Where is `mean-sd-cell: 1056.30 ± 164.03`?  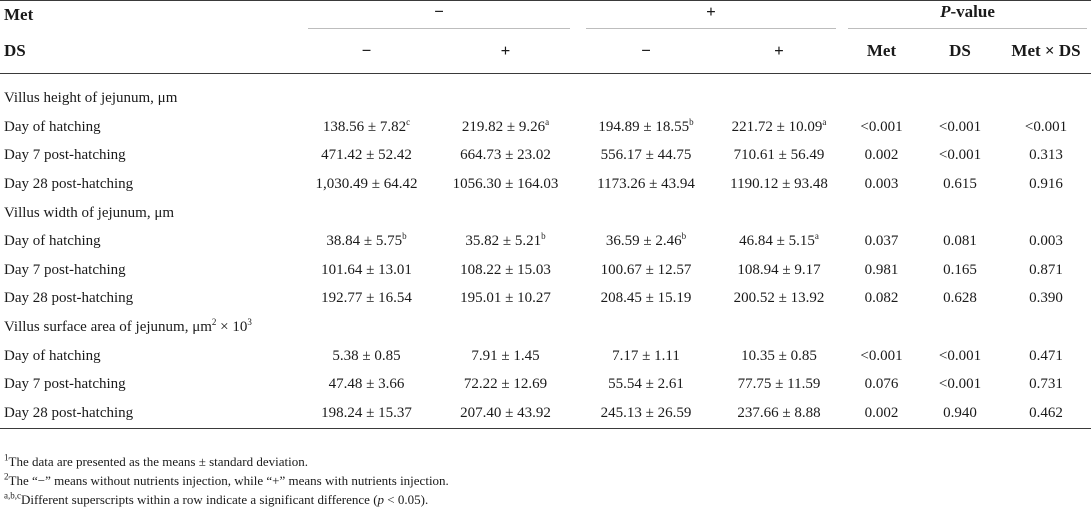
mean-sd-cell: 1056.30 ± 164.03 is located at coordinates (505, 184).